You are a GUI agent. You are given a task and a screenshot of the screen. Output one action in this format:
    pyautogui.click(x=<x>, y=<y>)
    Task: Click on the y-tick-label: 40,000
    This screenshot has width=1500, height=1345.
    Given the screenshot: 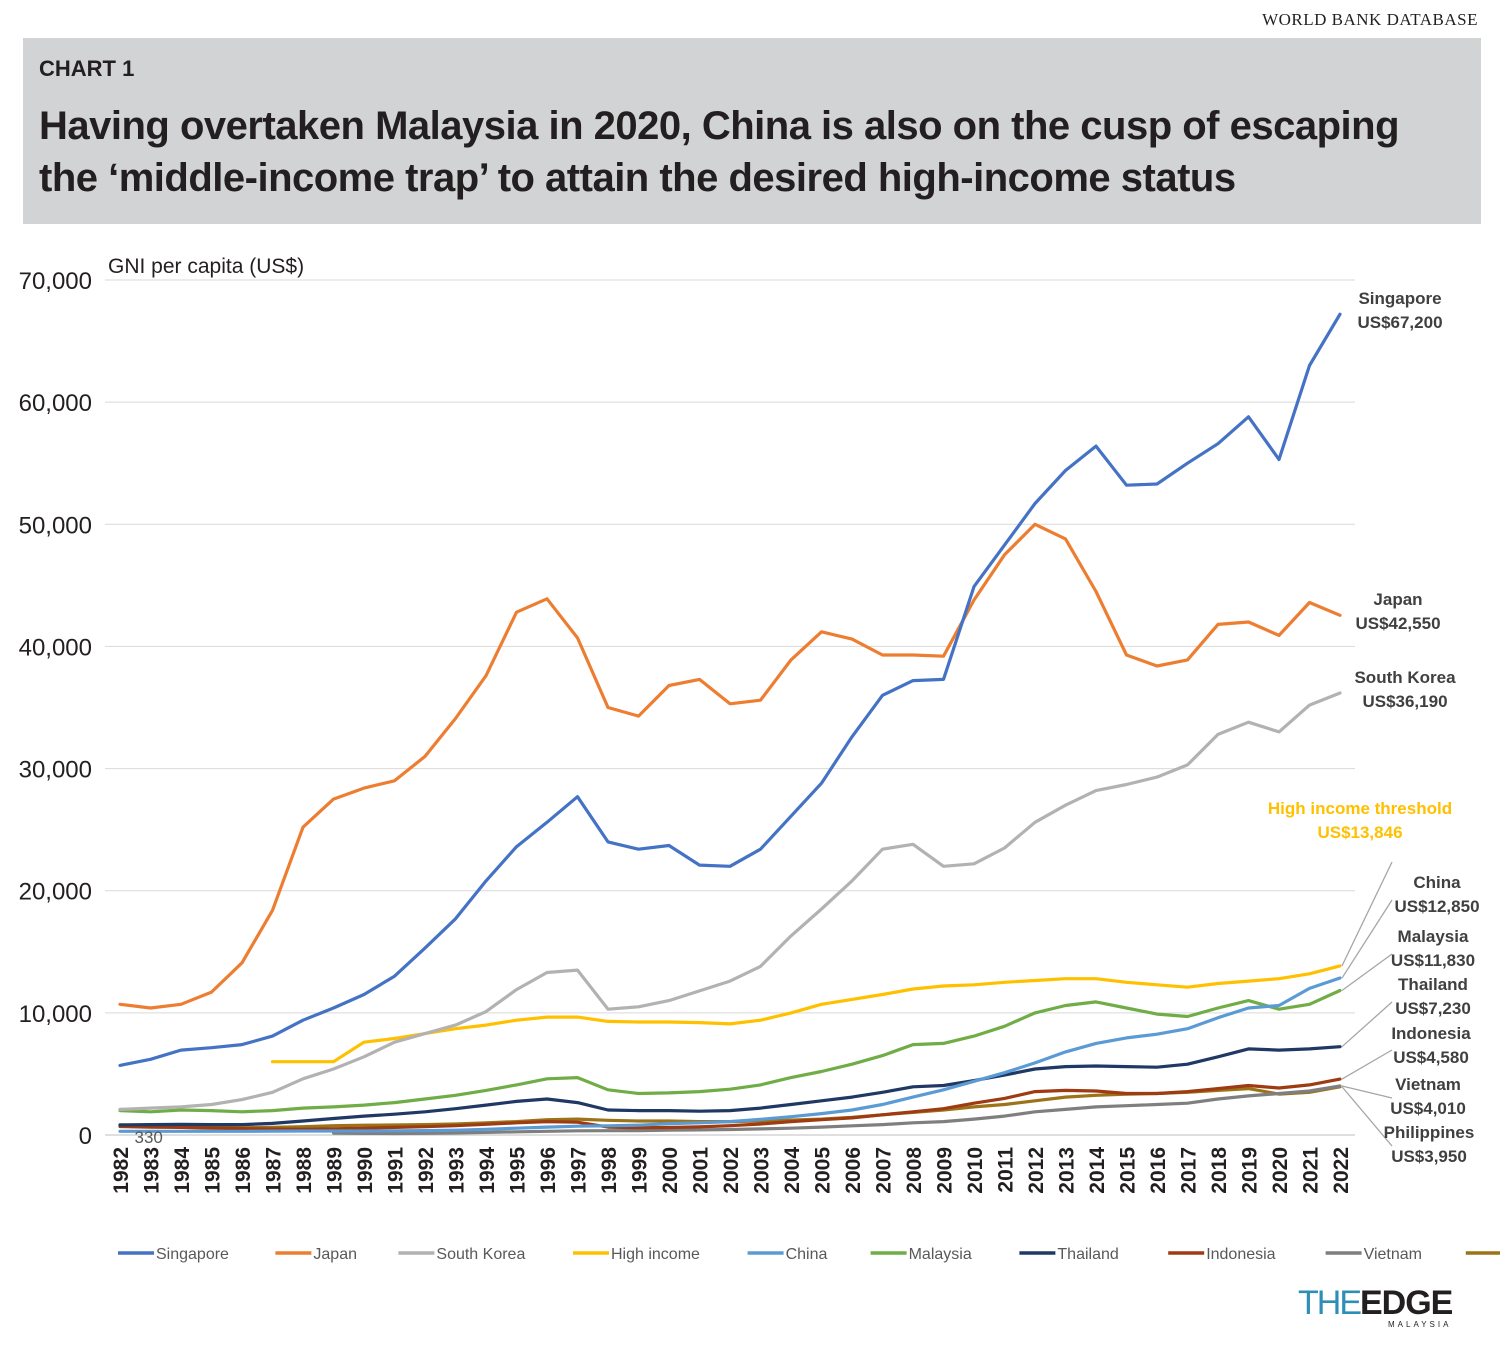 What is the action you would take?
    pyautogui.click(x=55, y=647)
    